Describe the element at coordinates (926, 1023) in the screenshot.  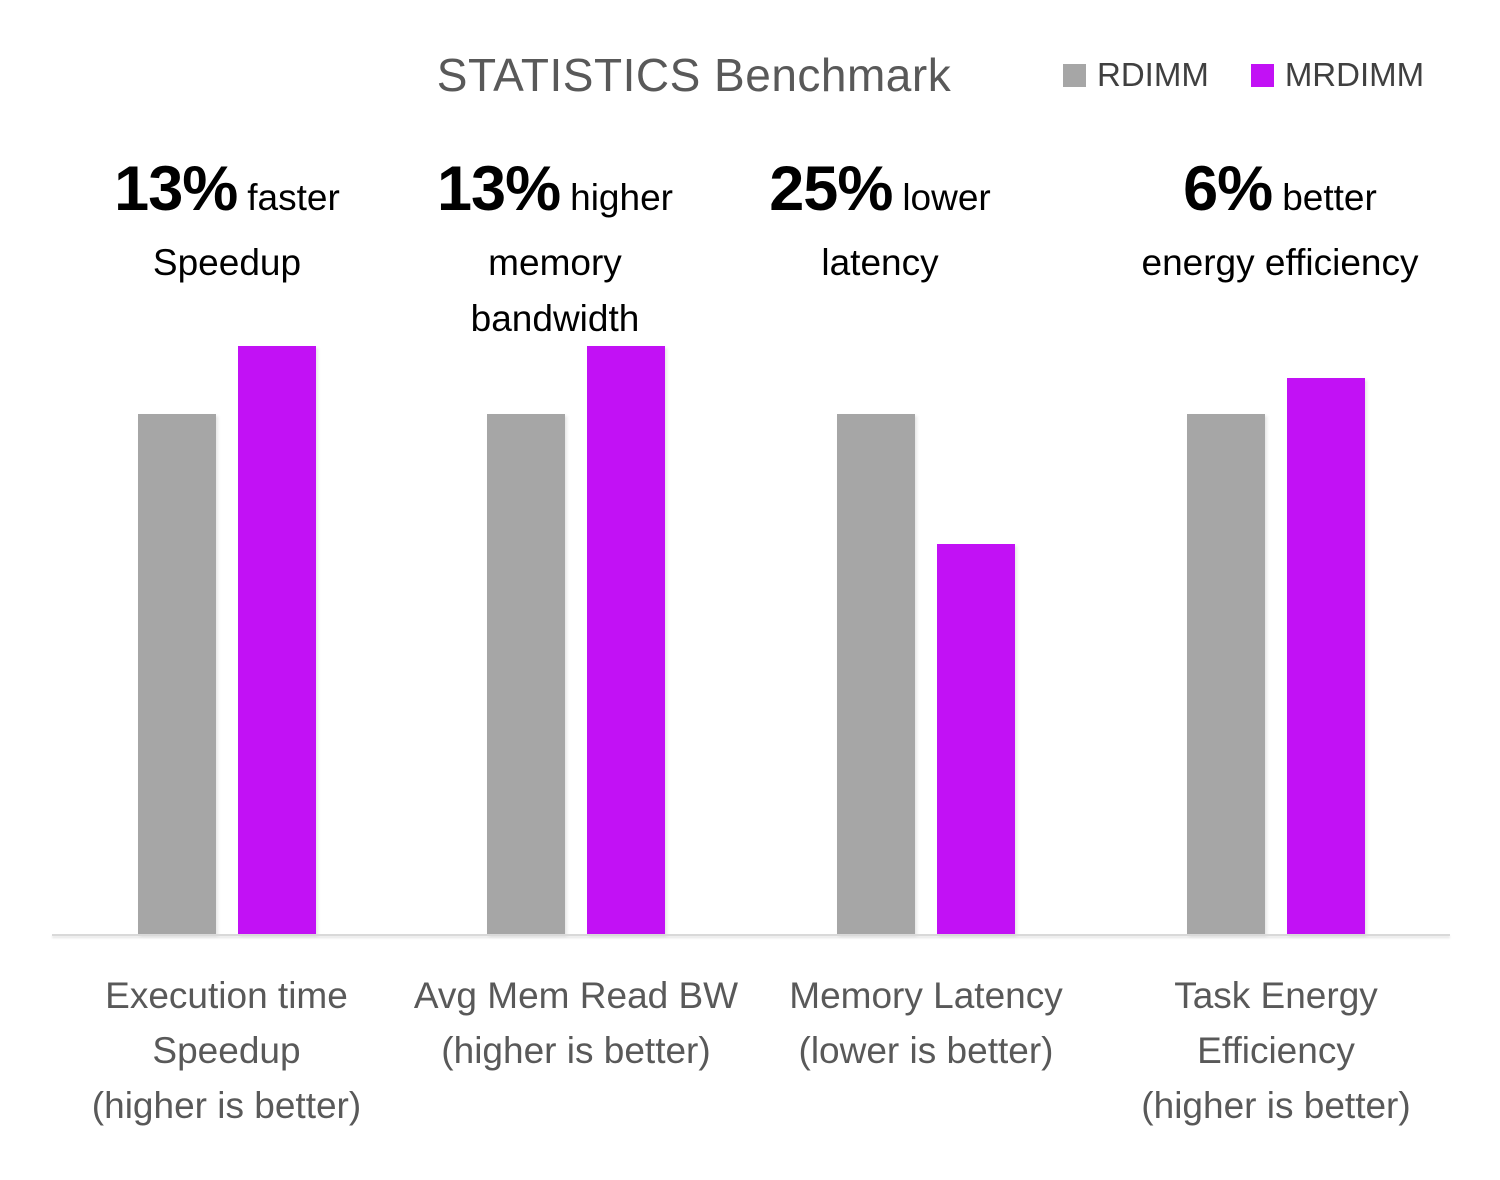
I see `category-label-group-3: Memory Latency (lower is better)` at that location.